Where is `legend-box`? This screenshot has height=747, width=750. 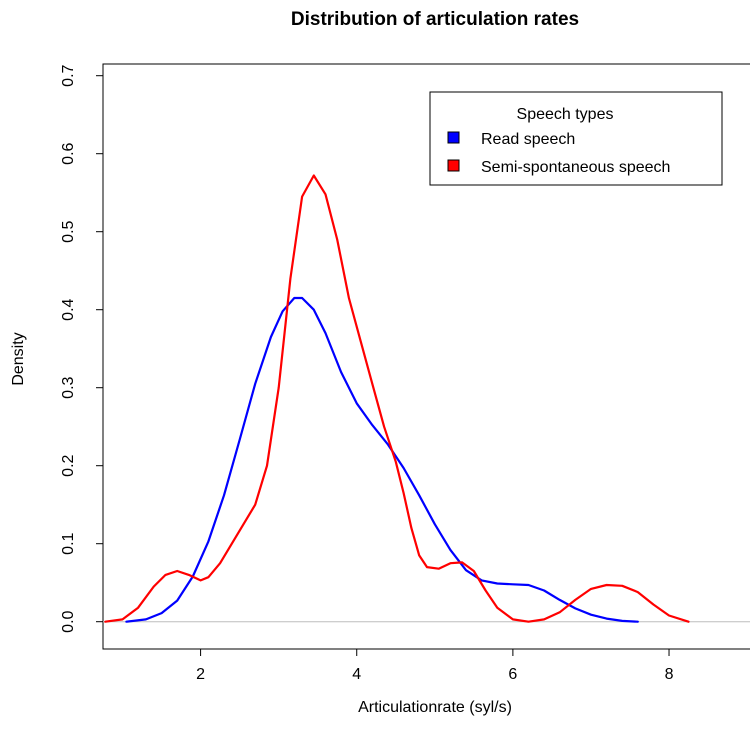
legend-box is located at coordinates (576, 138).